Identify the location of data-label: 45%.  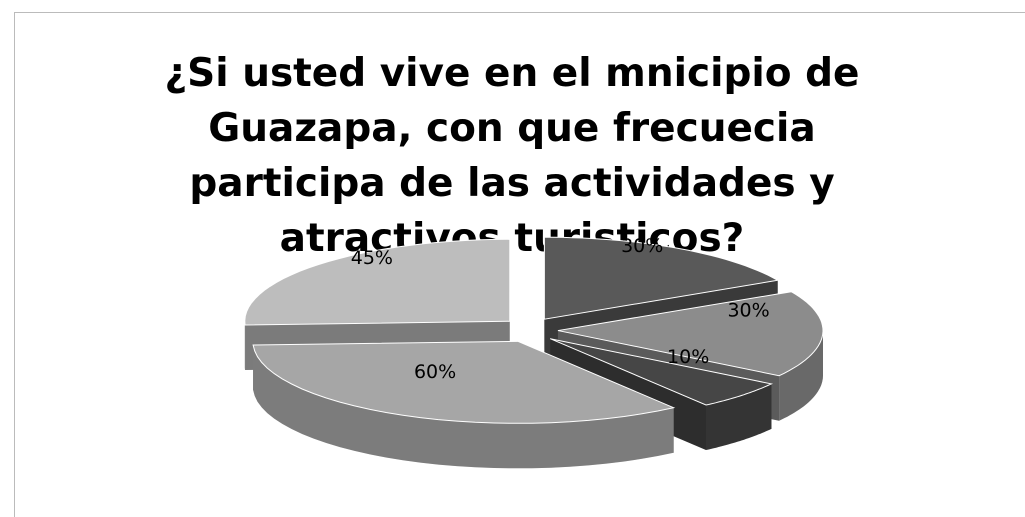
(372, 258).